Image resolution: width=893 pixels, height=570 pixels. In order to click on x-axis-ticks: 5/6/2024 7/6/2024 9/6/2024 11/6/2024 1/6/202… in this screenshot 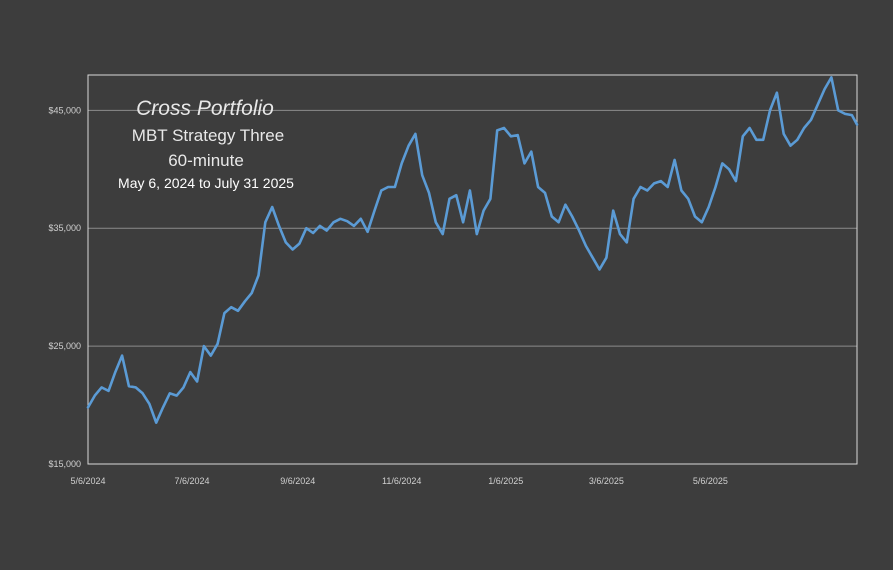, I will do `click(398, 481)`.